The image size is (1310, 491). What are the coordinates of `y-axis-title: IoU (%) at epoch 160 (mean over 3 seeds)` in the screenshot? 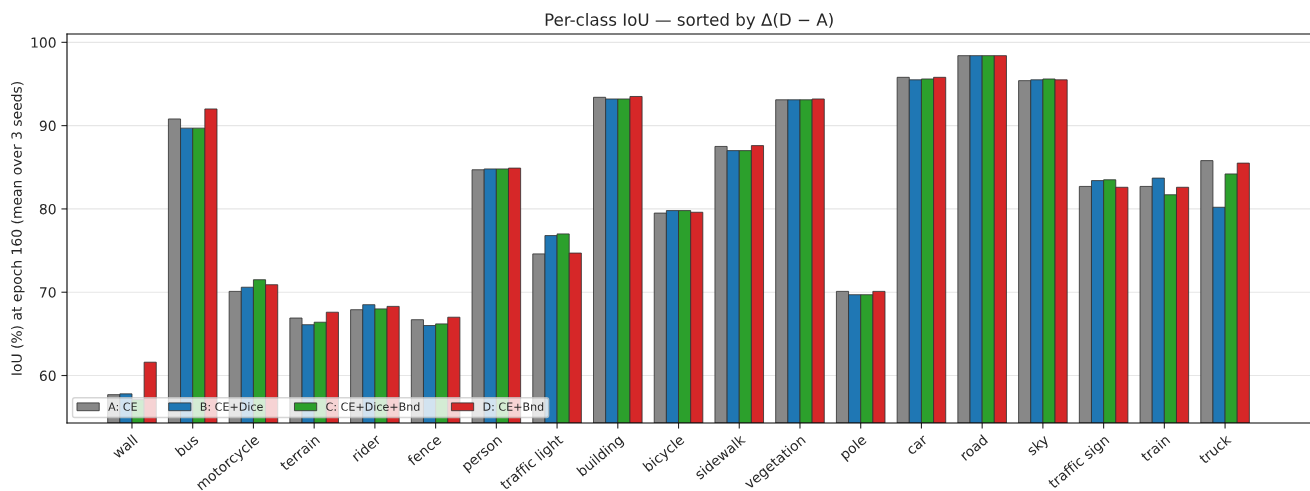 It's located at (18, 228).